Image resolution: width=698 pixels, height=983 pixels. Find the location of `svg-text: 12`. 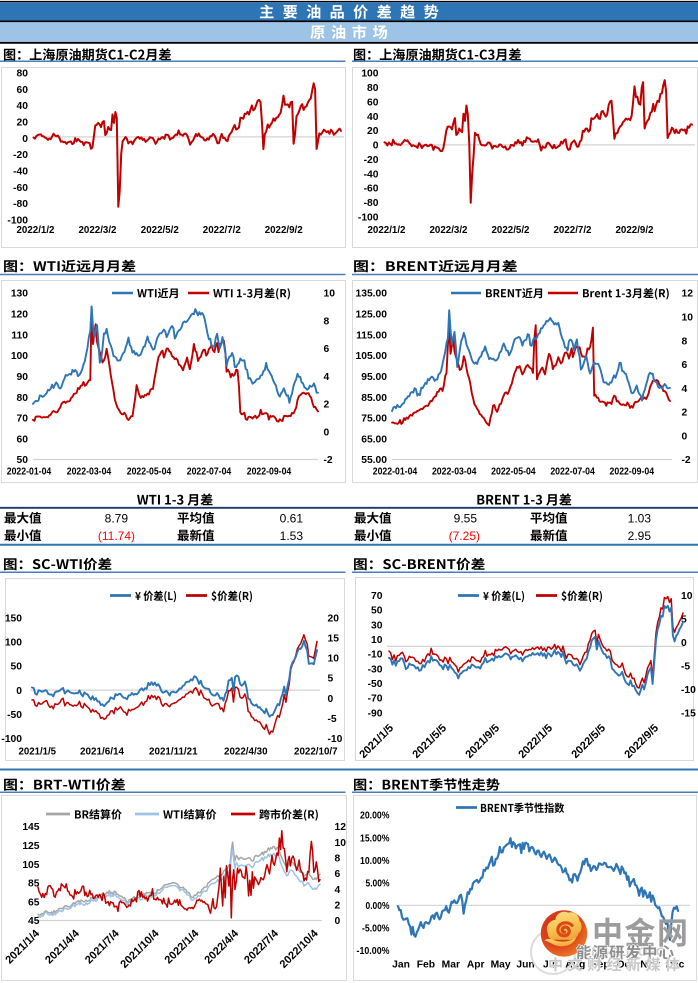

svg-text: 12 is located at coordinates (341, 827).